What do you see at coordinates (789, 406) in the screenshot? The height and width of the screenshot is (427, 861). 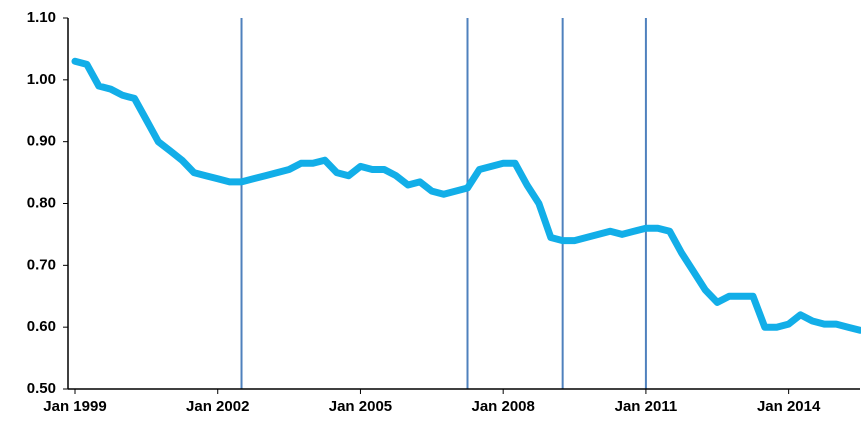 I see `x-tick-label: Jan 2014` at bounding box center [789, 406].